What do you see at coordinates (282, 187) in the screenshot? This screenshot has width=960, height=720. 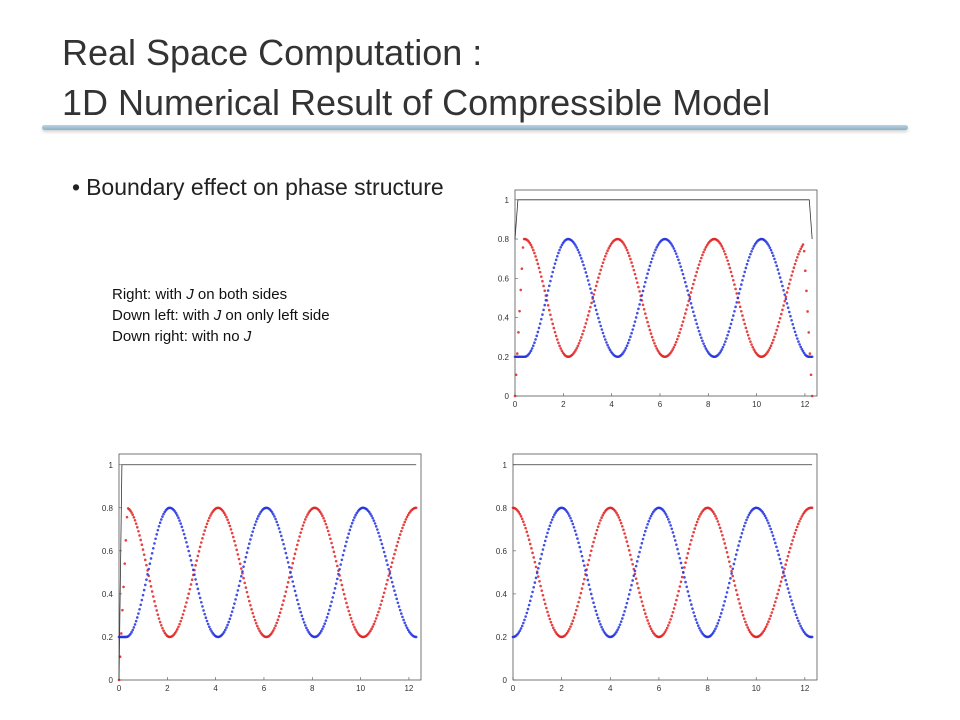 I see `bullet-point: • Boundary effect on phase structure` at bounding box center [282, 187].